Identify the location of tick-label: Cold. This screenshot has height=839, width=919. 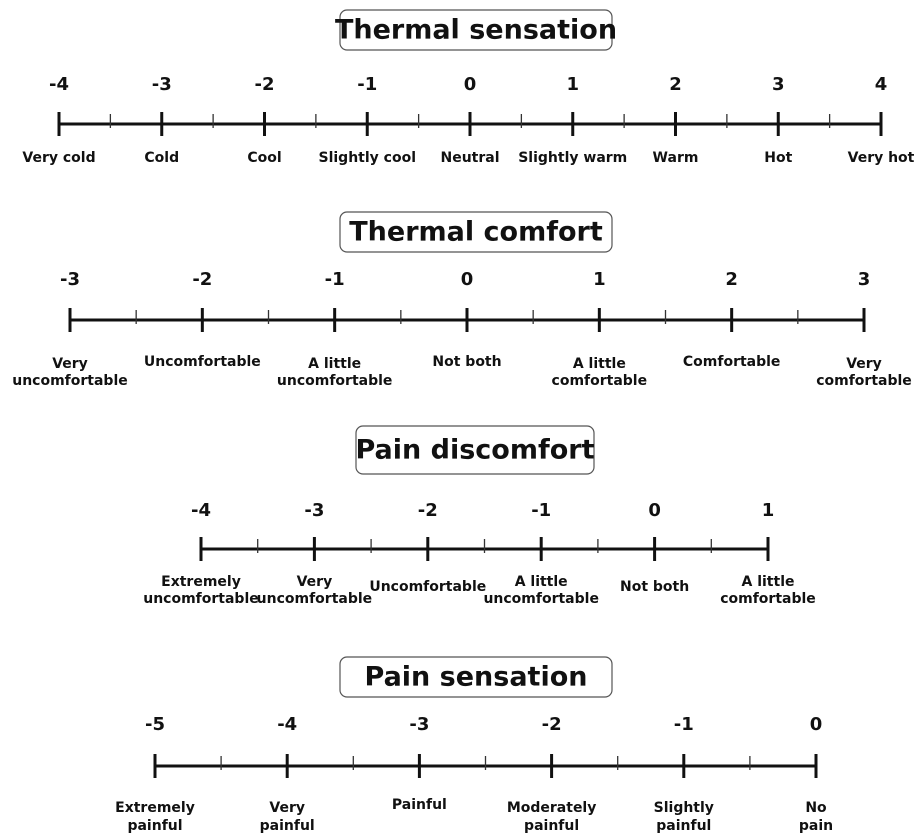
(161, 158).